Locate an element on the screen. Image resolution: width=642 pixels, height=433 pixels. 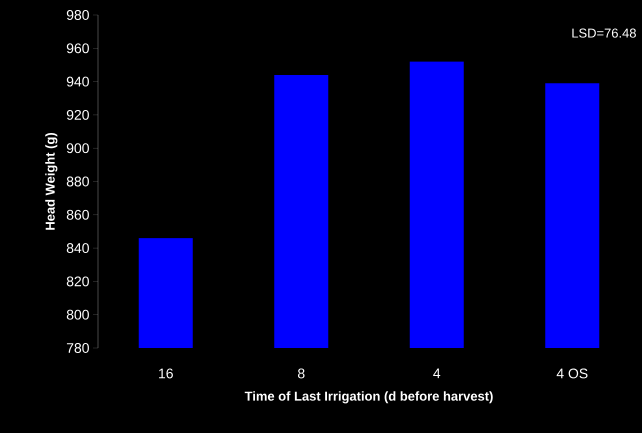
y-tick-label: 860 is located at coordinates (77, 215).